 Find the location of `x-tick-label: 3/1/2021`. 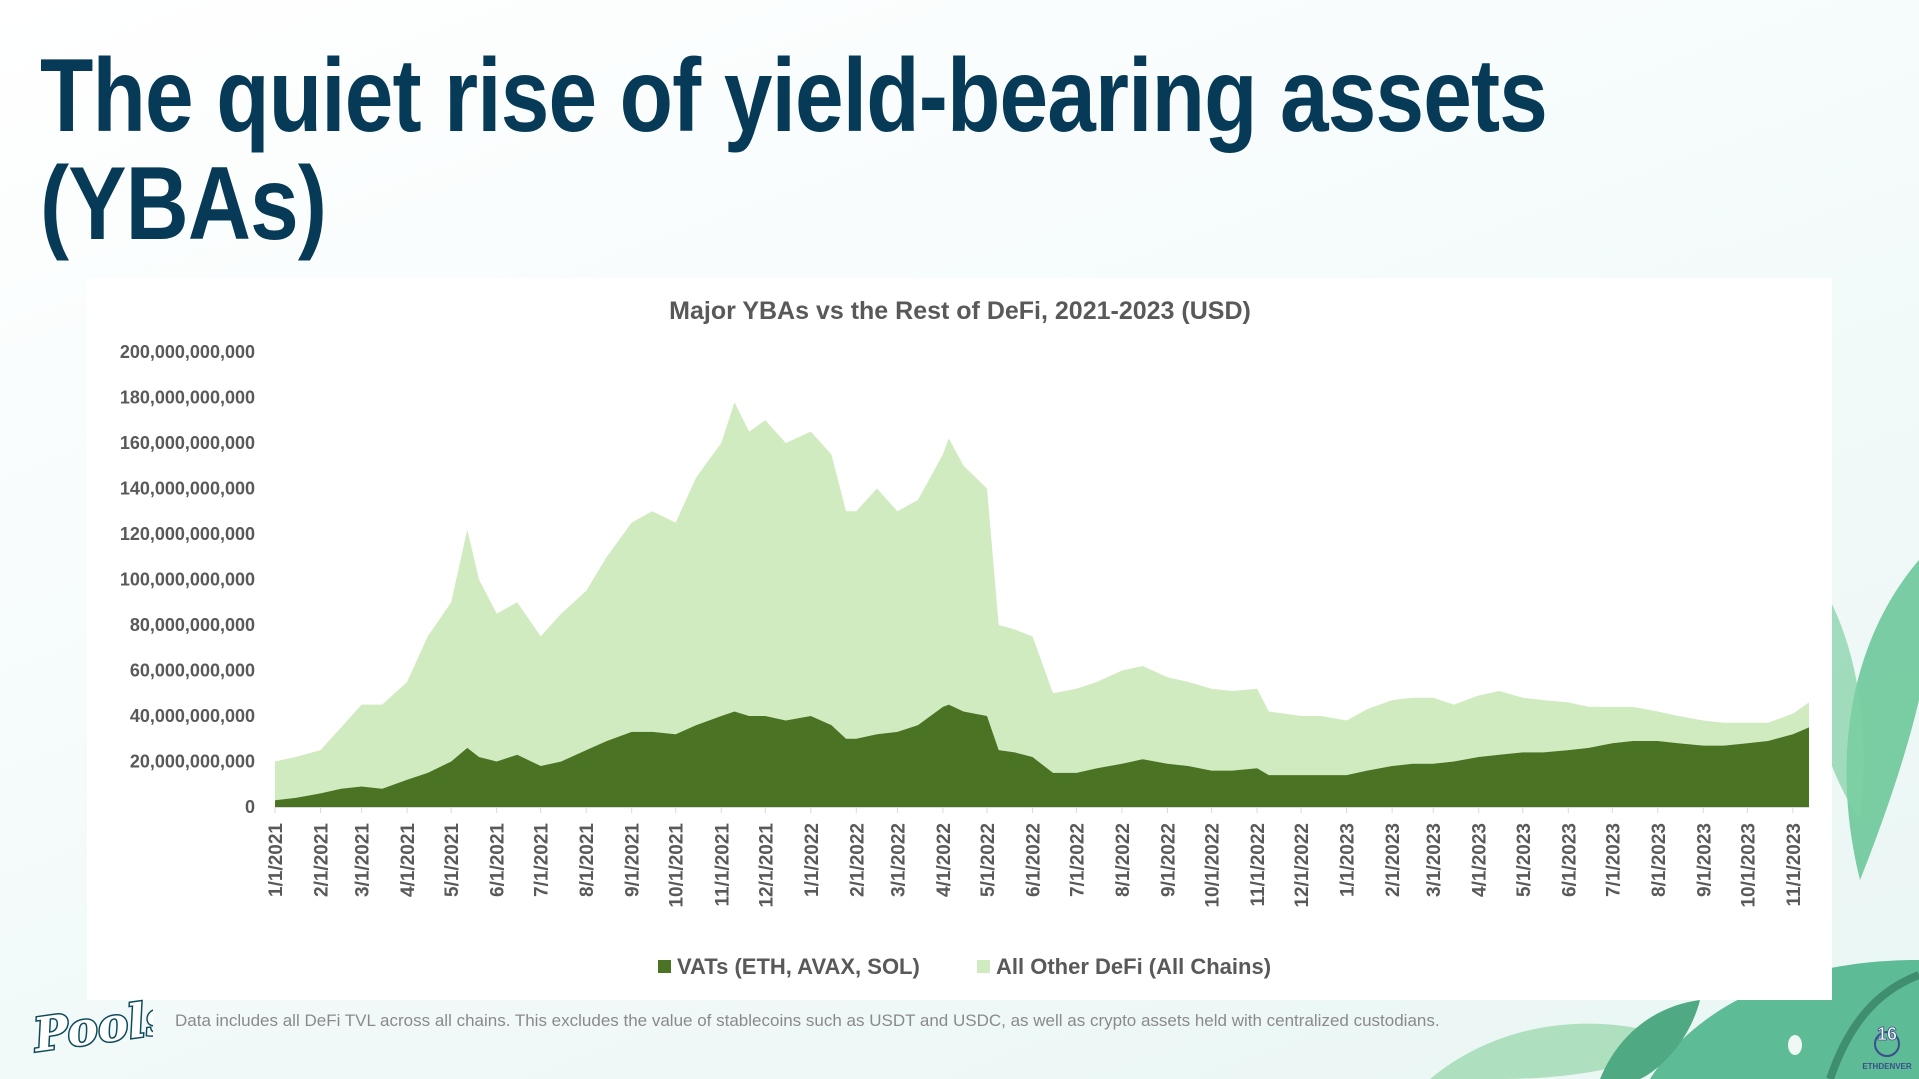

x-tick-label: 3/1/2021 is located at coordinates (363, 860).